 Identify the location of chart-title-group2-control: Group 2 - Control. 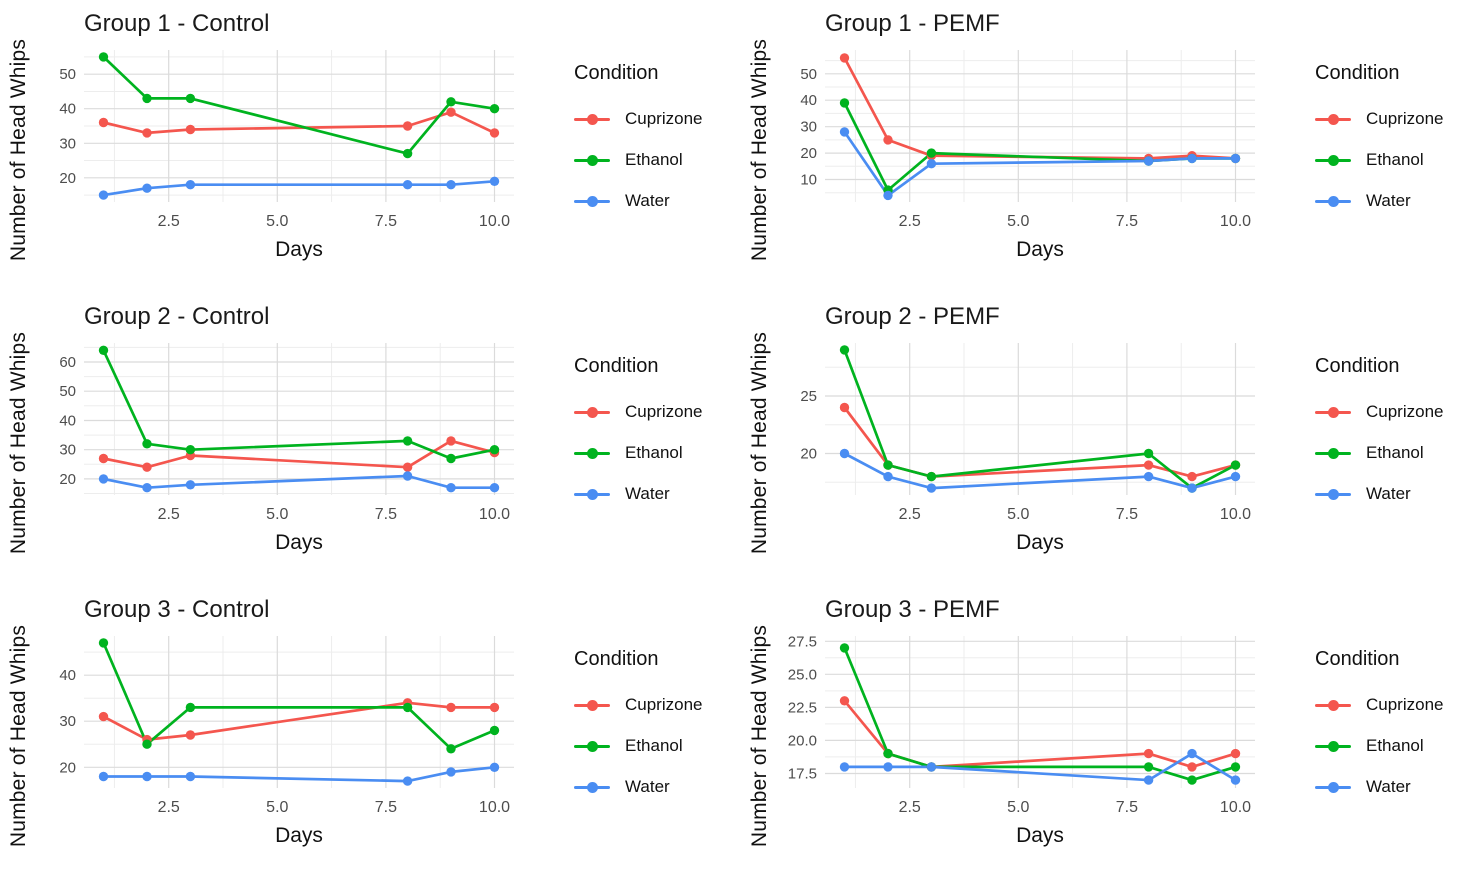
(177, 316).